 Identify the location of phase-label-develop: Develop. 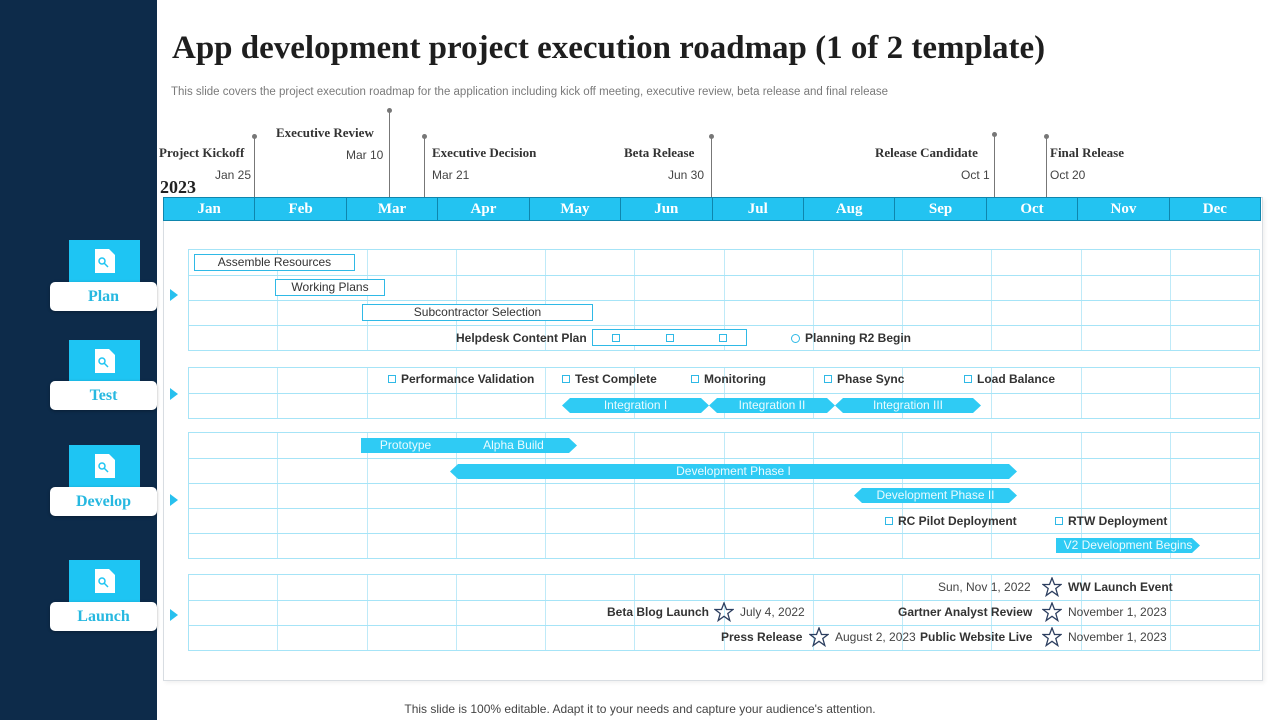
(103, 501).